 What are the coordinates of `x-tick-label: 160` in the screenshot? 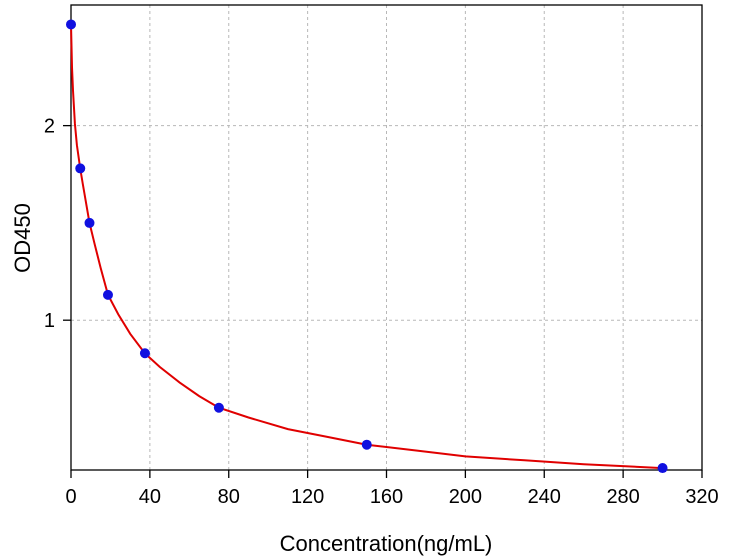 It's located at (386, 497).